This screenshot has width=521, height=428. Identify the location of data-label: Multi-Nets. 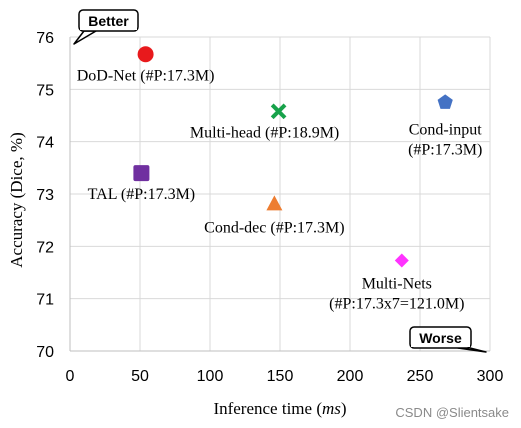
(397, 283).